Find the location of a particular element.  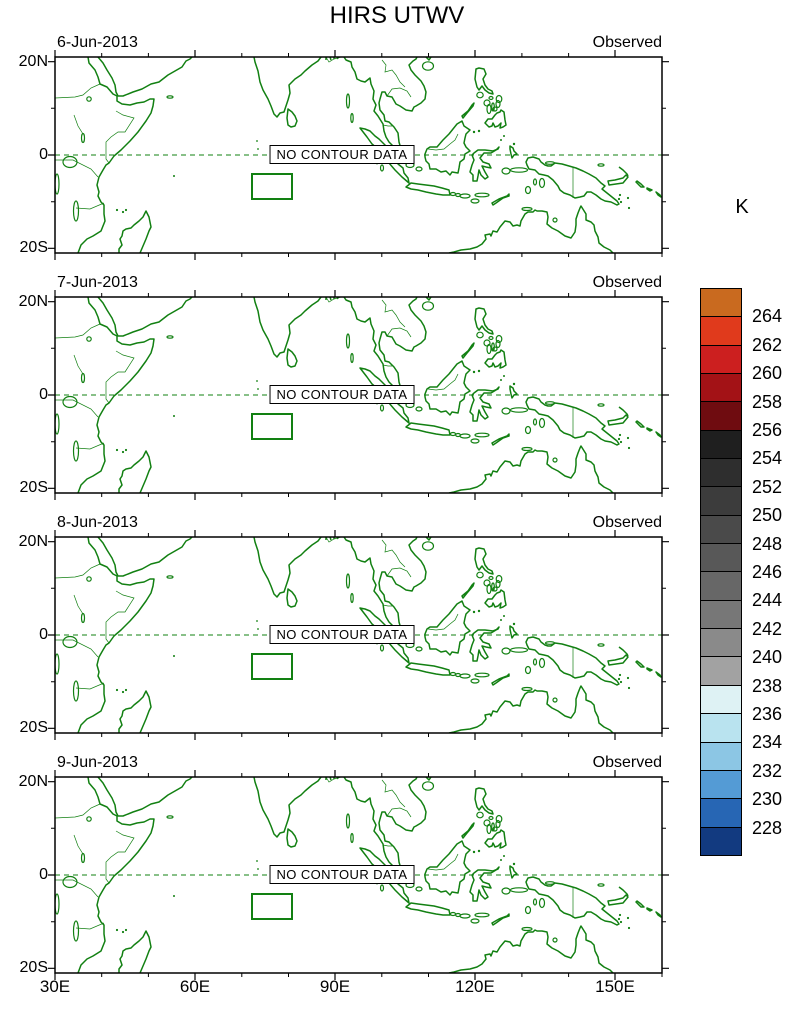

colorbar-tick-label: 256 is located at coordinates (767, 430).